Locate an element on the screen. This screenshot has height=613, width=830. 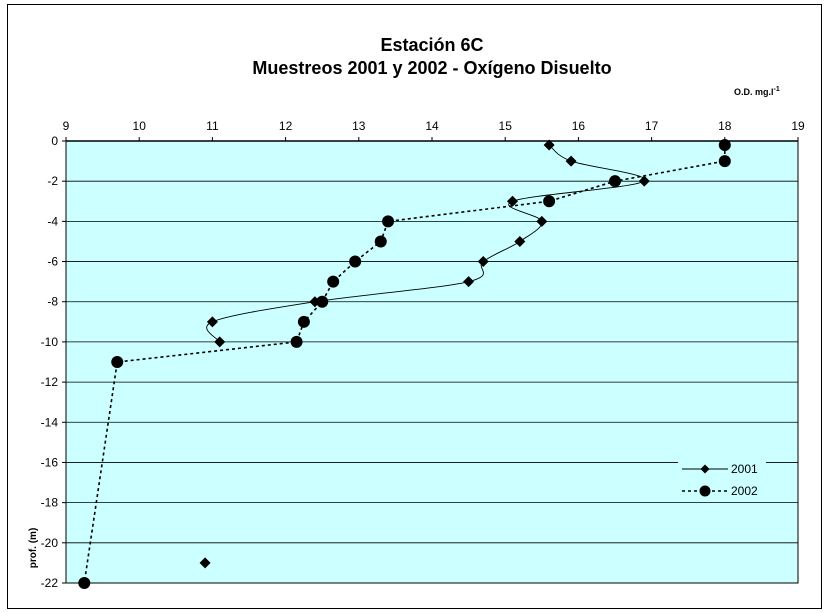
legend: 2001 2002 is located at coordinates (722, 480).